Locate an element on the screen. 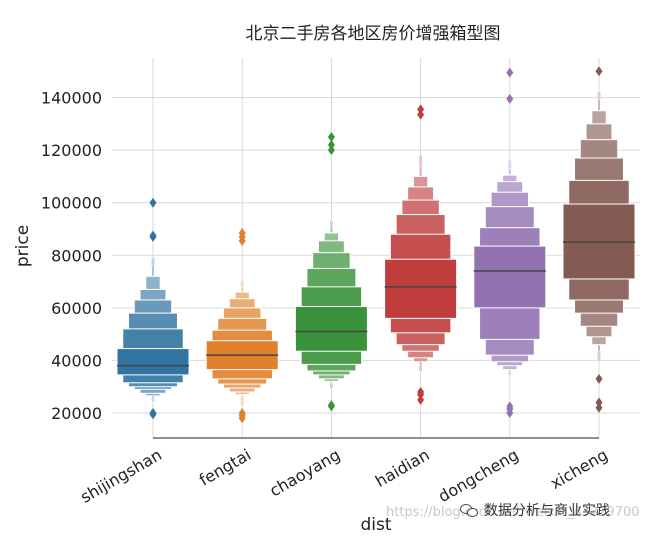 The height and width of the screenshot is (540, 656). y-tick-label: 40000 is located at coordinates (76, 360).